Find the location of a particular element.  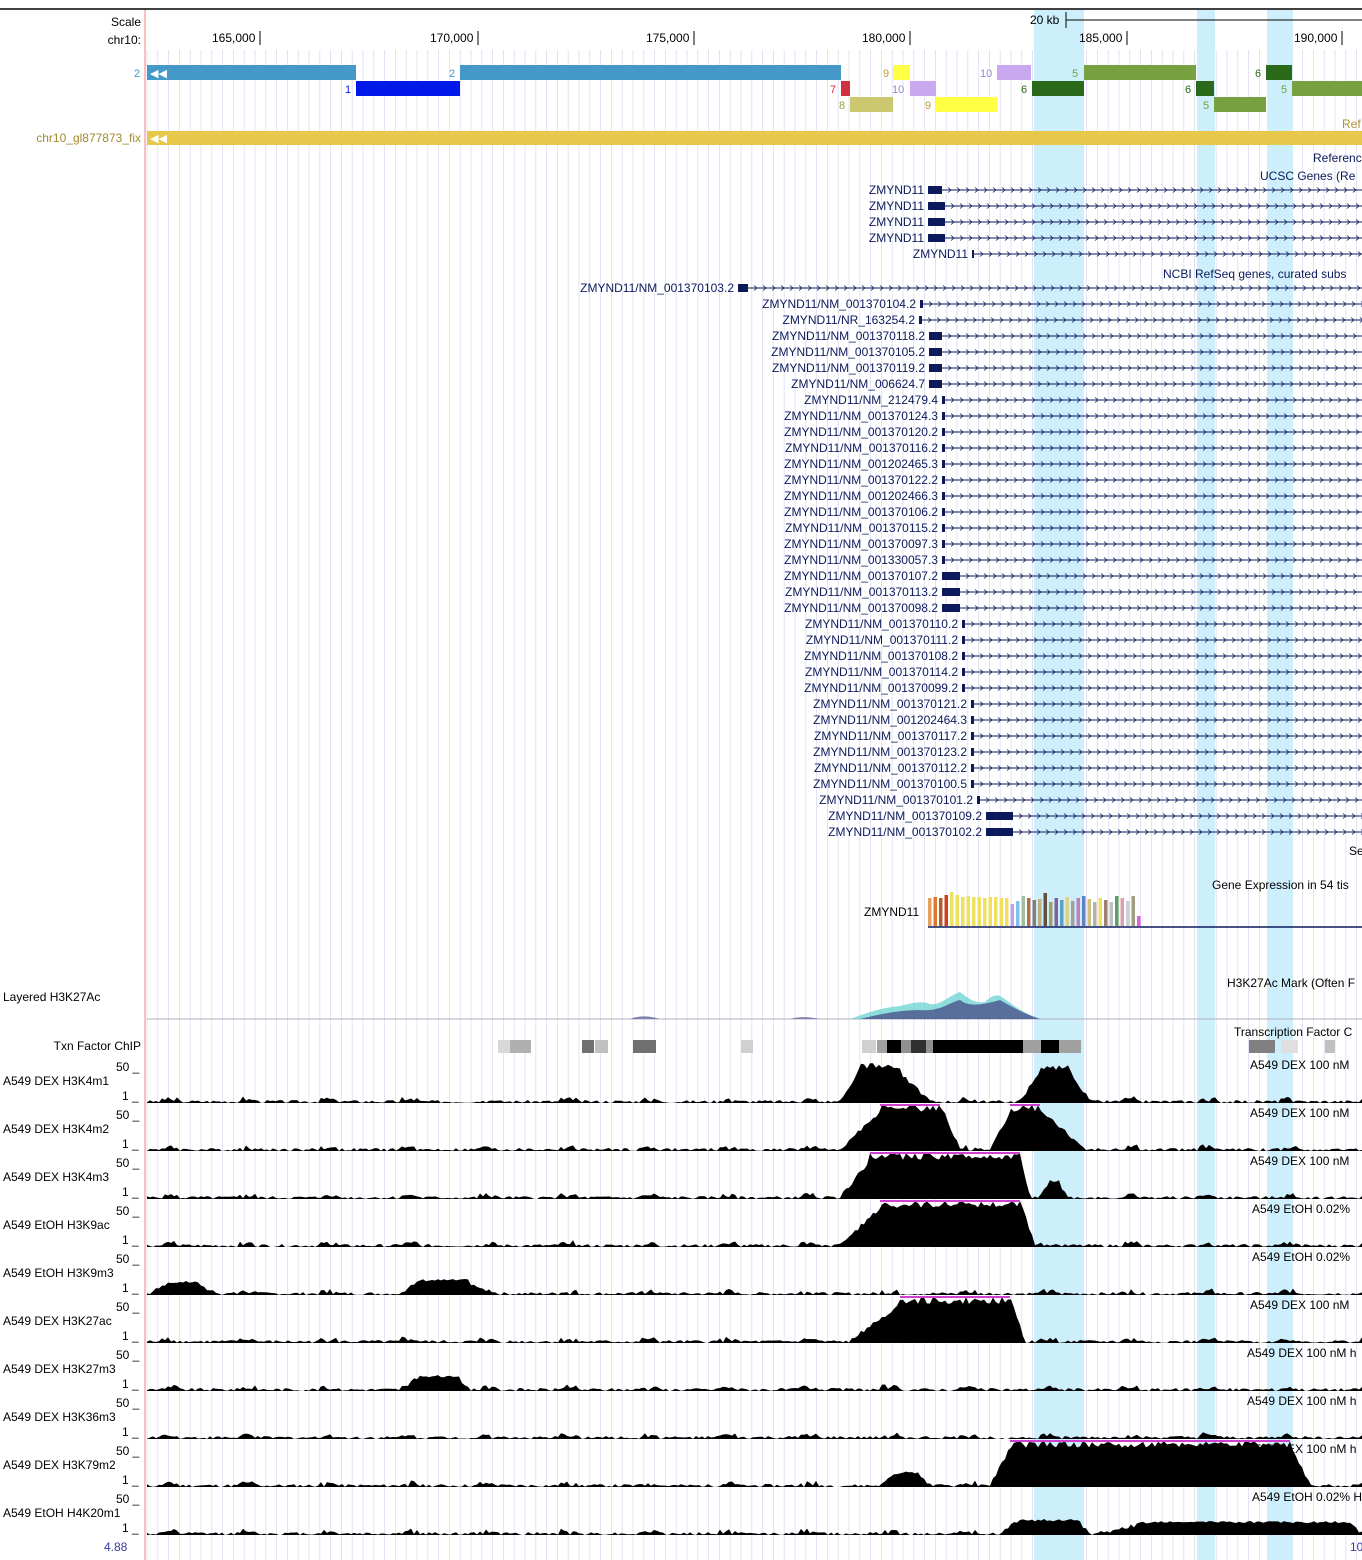

gene-label: ZMYND11/NM_001370101.2 is located at coordinates (896, 800).